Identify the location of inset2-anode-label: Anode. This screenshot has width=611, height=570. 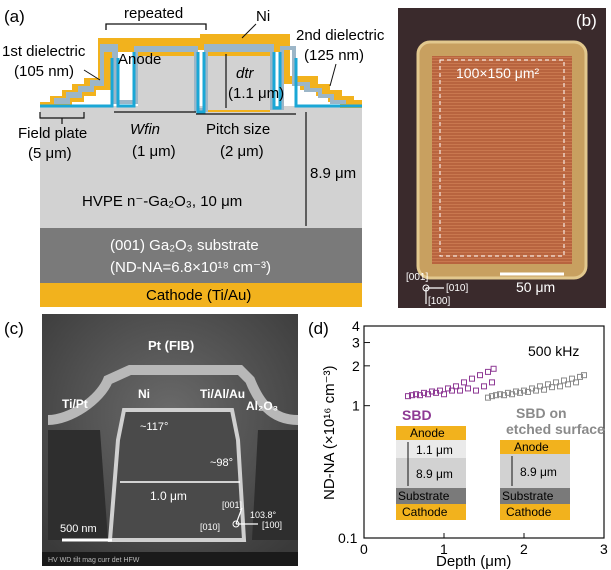
(531, 447).